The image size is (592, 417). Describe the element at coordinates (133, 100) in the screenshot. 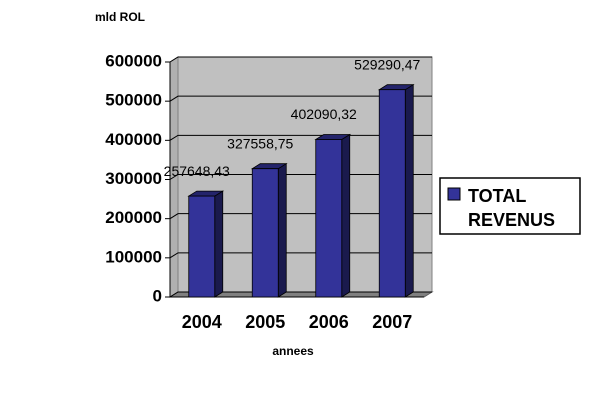

I see `y-tick-label: 500000` at that location.